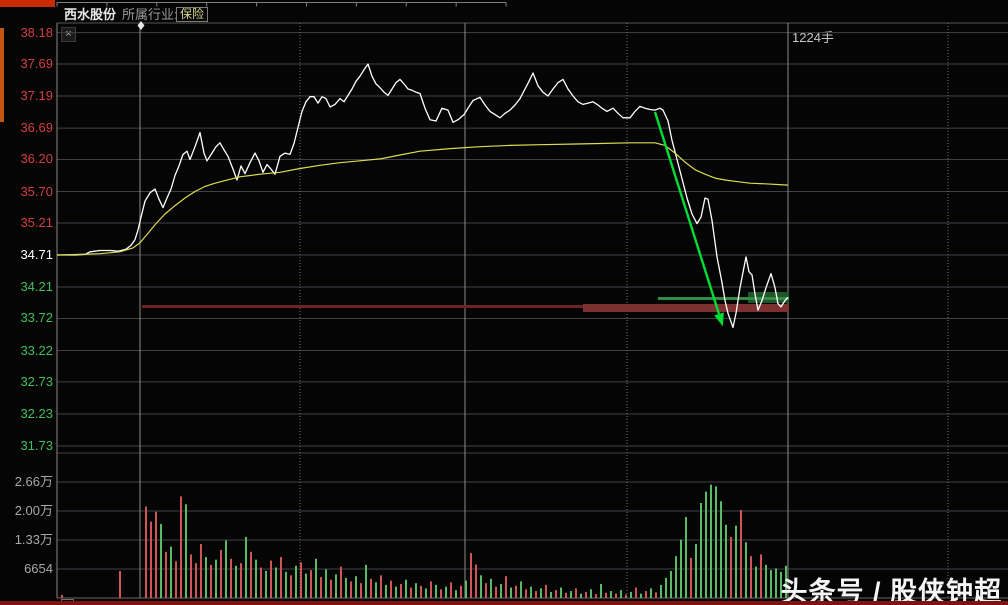  What do you see at coordinates (36, 254) in the screenshot?
I see `price-axis-label: 34.71` at bounding box center [36, 254].